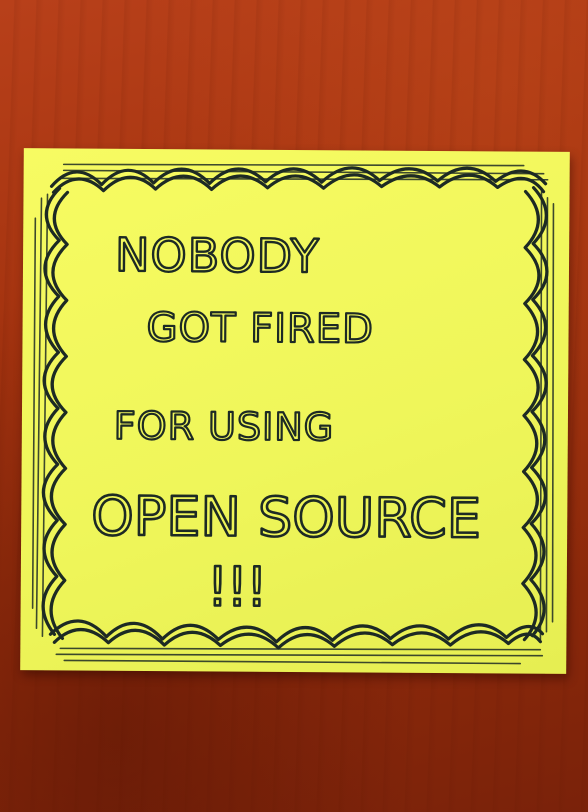  I want to click on note-line-1: NOBODY, so click(217, 255).